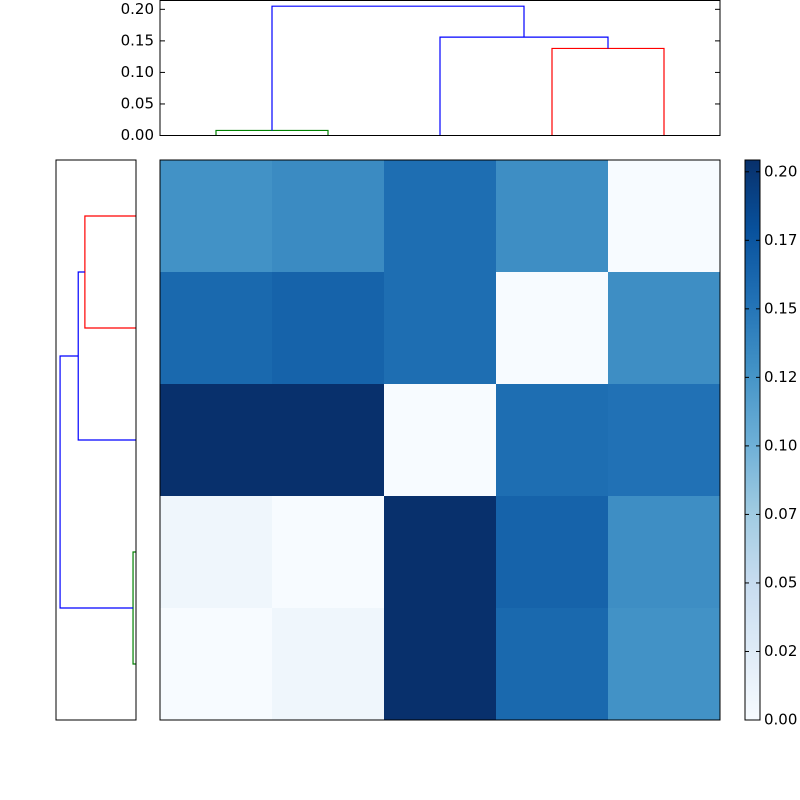 This screenshot has width=800, height=800. Describe the element at coordinates (137, 40) in the screenshot. I see `y-tick-label: 0.15` at that location.